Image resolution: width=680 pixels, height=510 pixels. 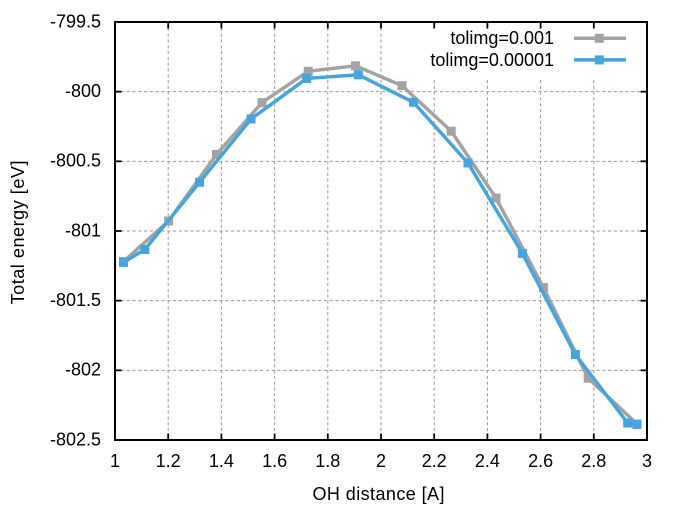 What do you see at coordinates (274, 461) in the screenshot?
I see `svg-text: 1.6` at bounding box center [274, 461].